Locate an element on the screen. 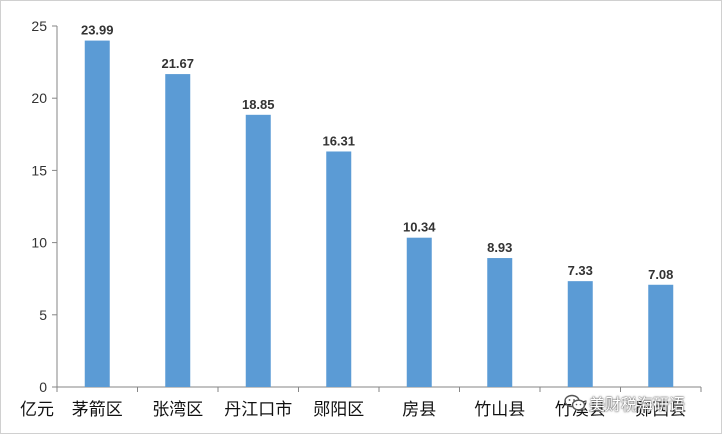 The height and width of the screenshot is (434, 722). watermark-text: 美财税海研语 is located at coordinates (637, 405).